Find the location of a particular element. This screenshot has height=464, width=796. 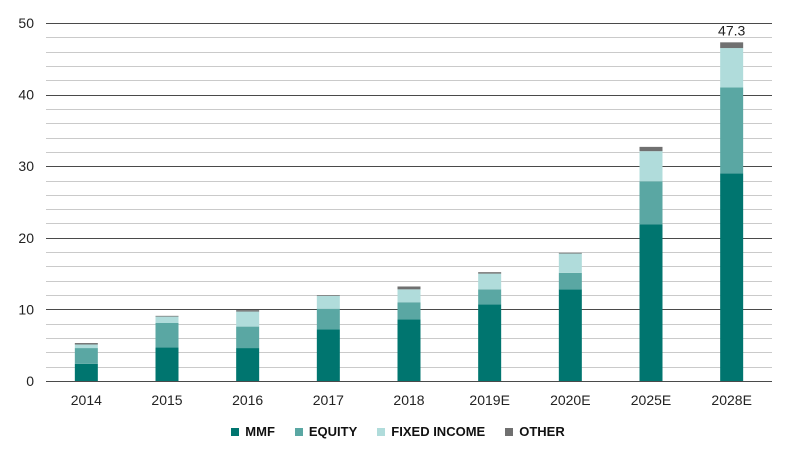

legend-item: FIXED INCOME is located at coordinates (431, 431).